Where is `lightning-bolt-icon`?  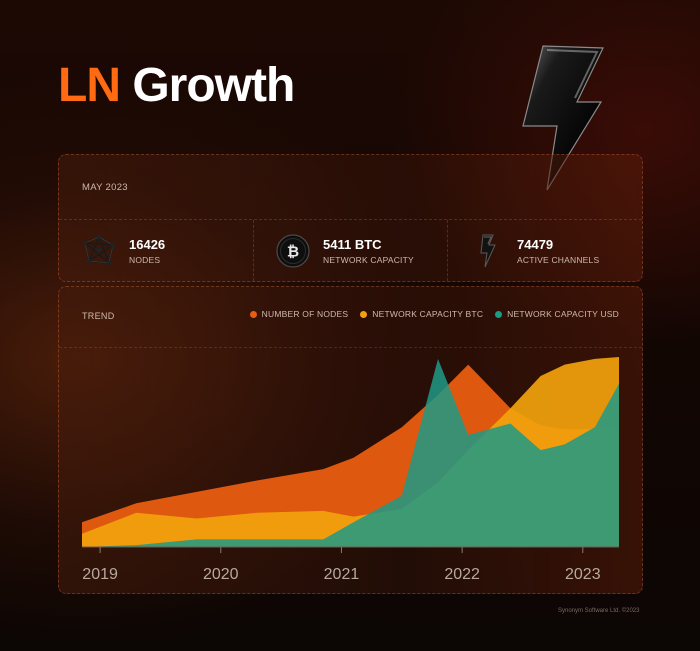 lightning-bolt-icon is located at coordinates (563, 118).